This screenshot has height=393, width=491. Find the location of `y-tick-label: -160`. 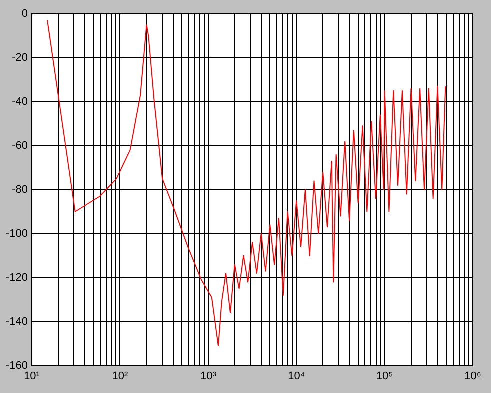

y-tick-label: -160 is located at coordinates (17, 366).